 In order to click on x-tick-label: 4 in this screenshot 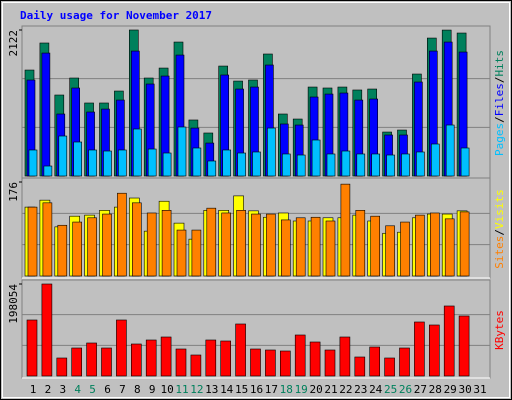, I will do `click(77, 389)`.